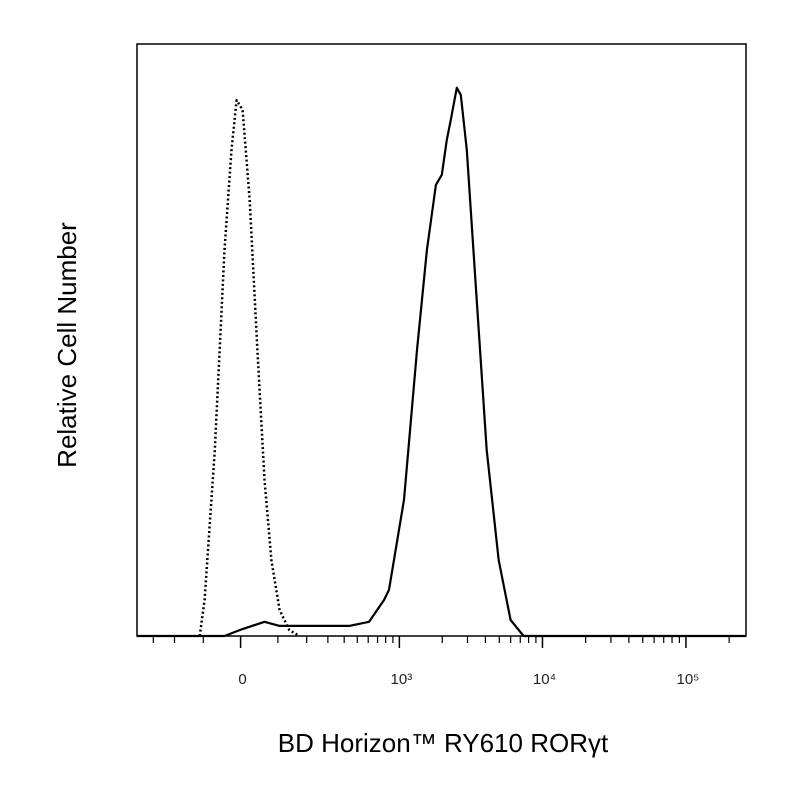  Describe the element at coordinates (544, 679) in the screenshot. I see `x-tick-label: 10⁴` at that location.